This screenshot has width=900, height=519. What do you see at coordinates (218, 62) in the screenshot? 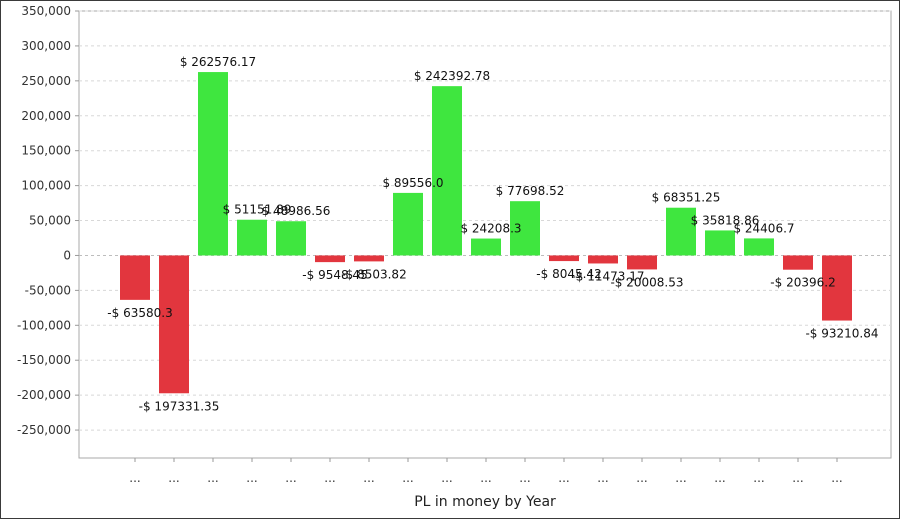
I see `data-label: $ 262576.17` at bounding box center [218, 62].